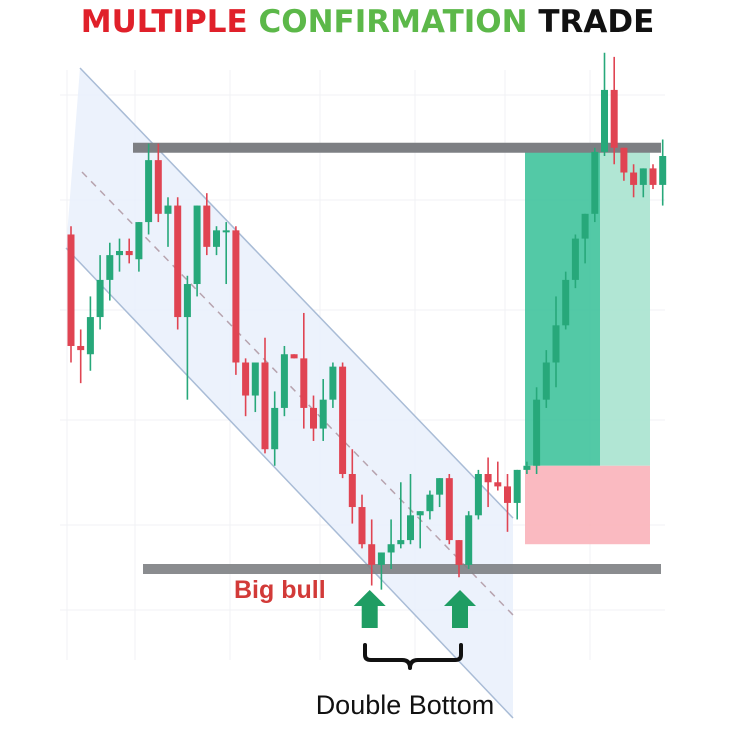 This screenshot has width=735, height=735. Describe the element at coordinates (413, 656) in the screenshot. I see `curly-brace-icon` at that location.